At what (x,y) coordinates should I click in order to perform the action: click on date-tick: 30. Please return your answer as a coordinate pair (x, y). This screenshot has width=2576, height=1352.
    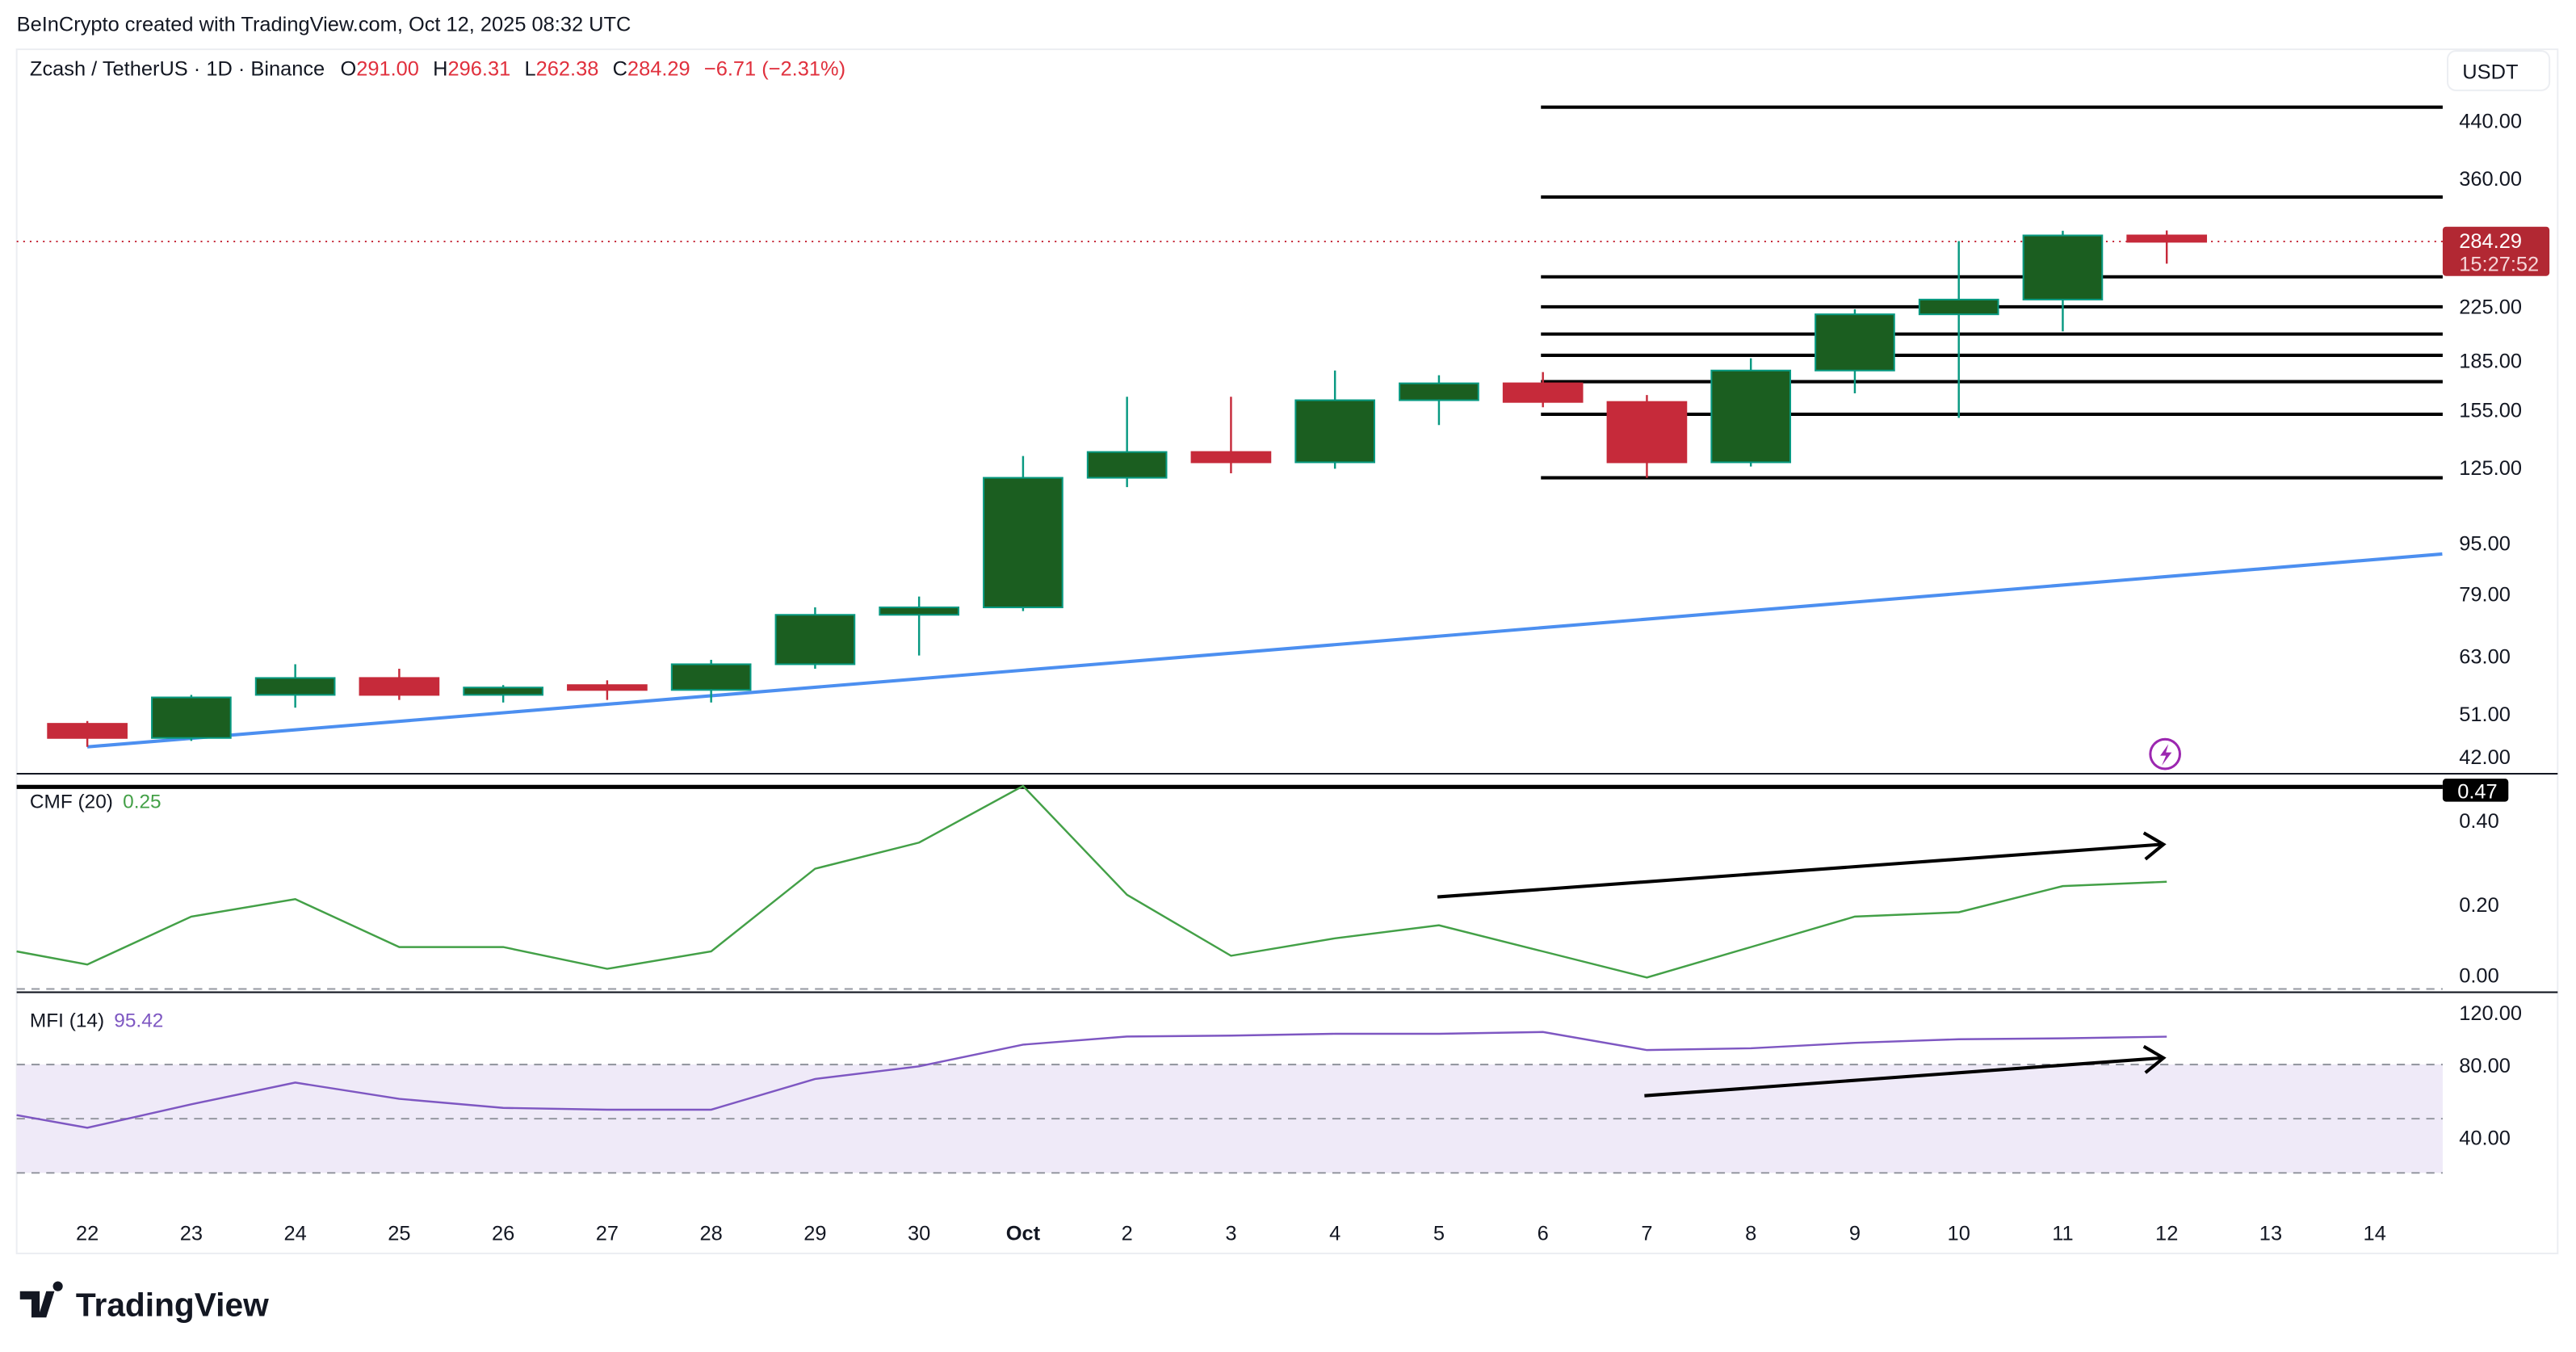
    Looking at the image, I should click on (919, 1234).